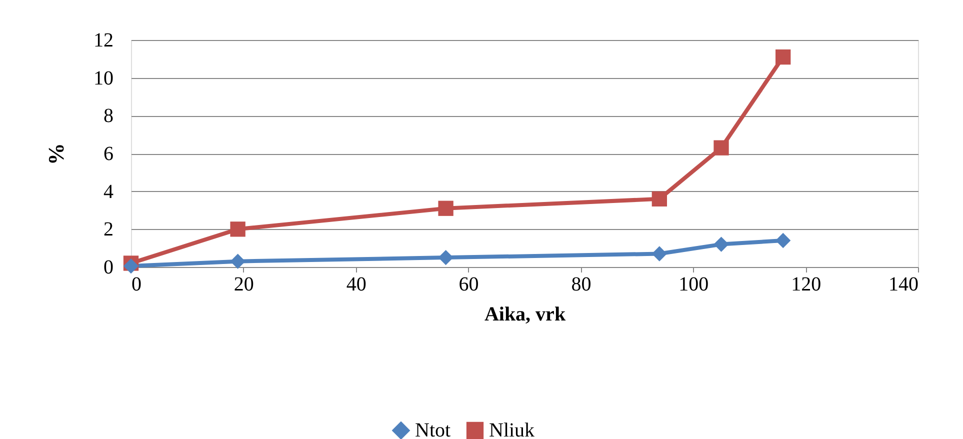  Describe the element at coordinates (525, 315) in the screenshot. I see `x-axis-title: Aika, vrk` at that location.